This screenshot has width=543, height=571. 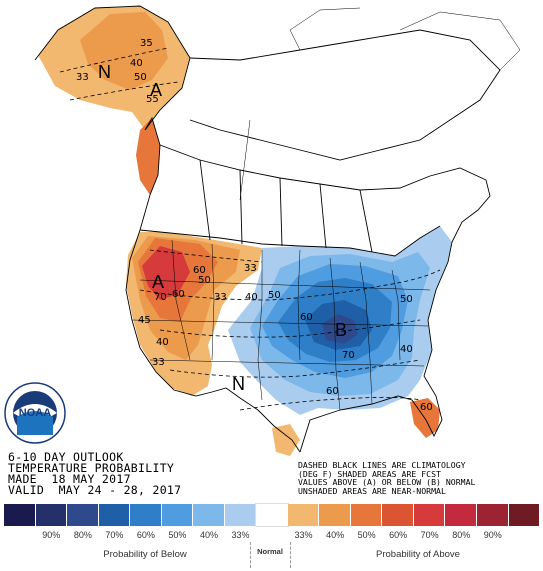 I want to click on made-date: MADE 18 MAY 2017, so click(x=69, y=479).